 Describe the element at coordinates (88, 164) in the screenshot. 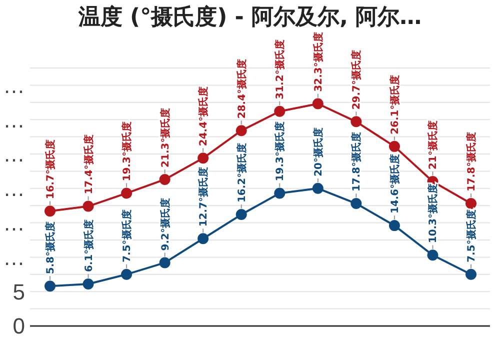

I see `data-label: 17.4°摄氏度` at that location.